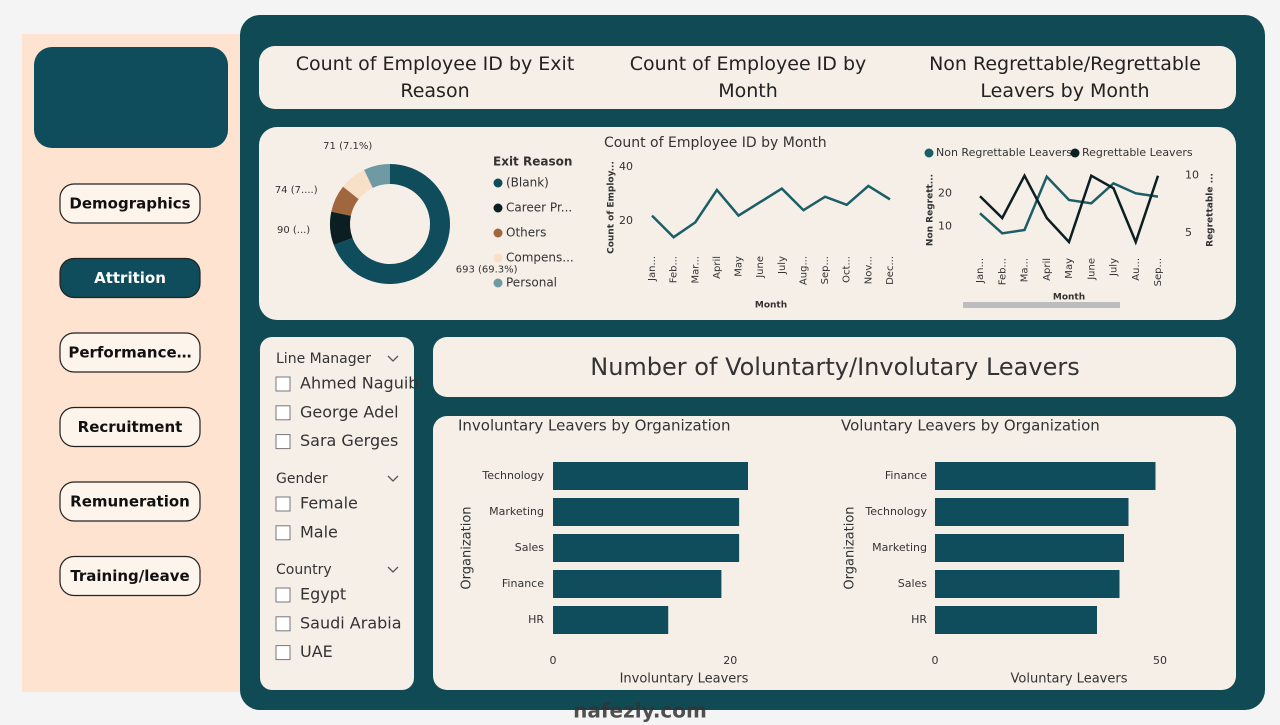 Image resolution: width=1280 pixels, height=725 pixels. Describe the element at coordinates (1041, 305) in the screenshot. I see `scrollbar` at that location.